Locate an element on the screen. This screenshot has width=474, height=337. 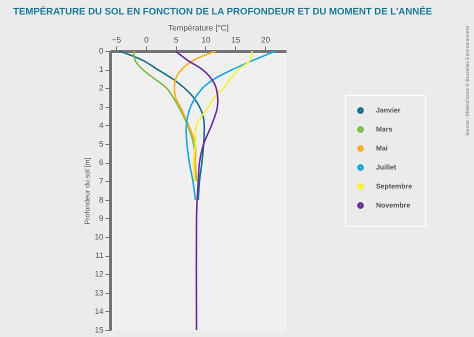
x-tick-label: 0 is located at coordinates (147, 40).